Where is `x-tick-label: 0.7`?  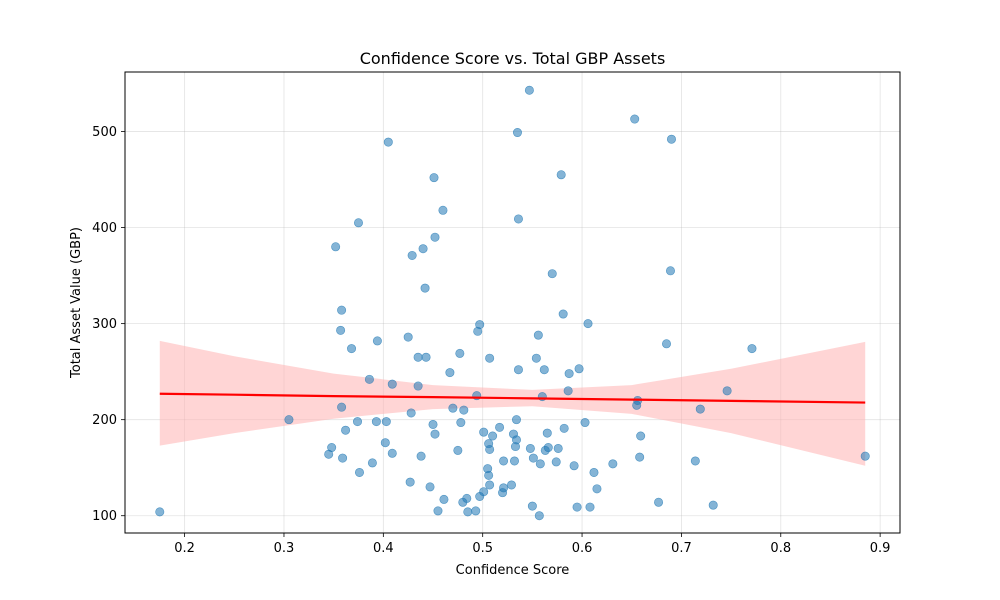 x-tick-label: 0.7 is located at coordinates (681, 548).